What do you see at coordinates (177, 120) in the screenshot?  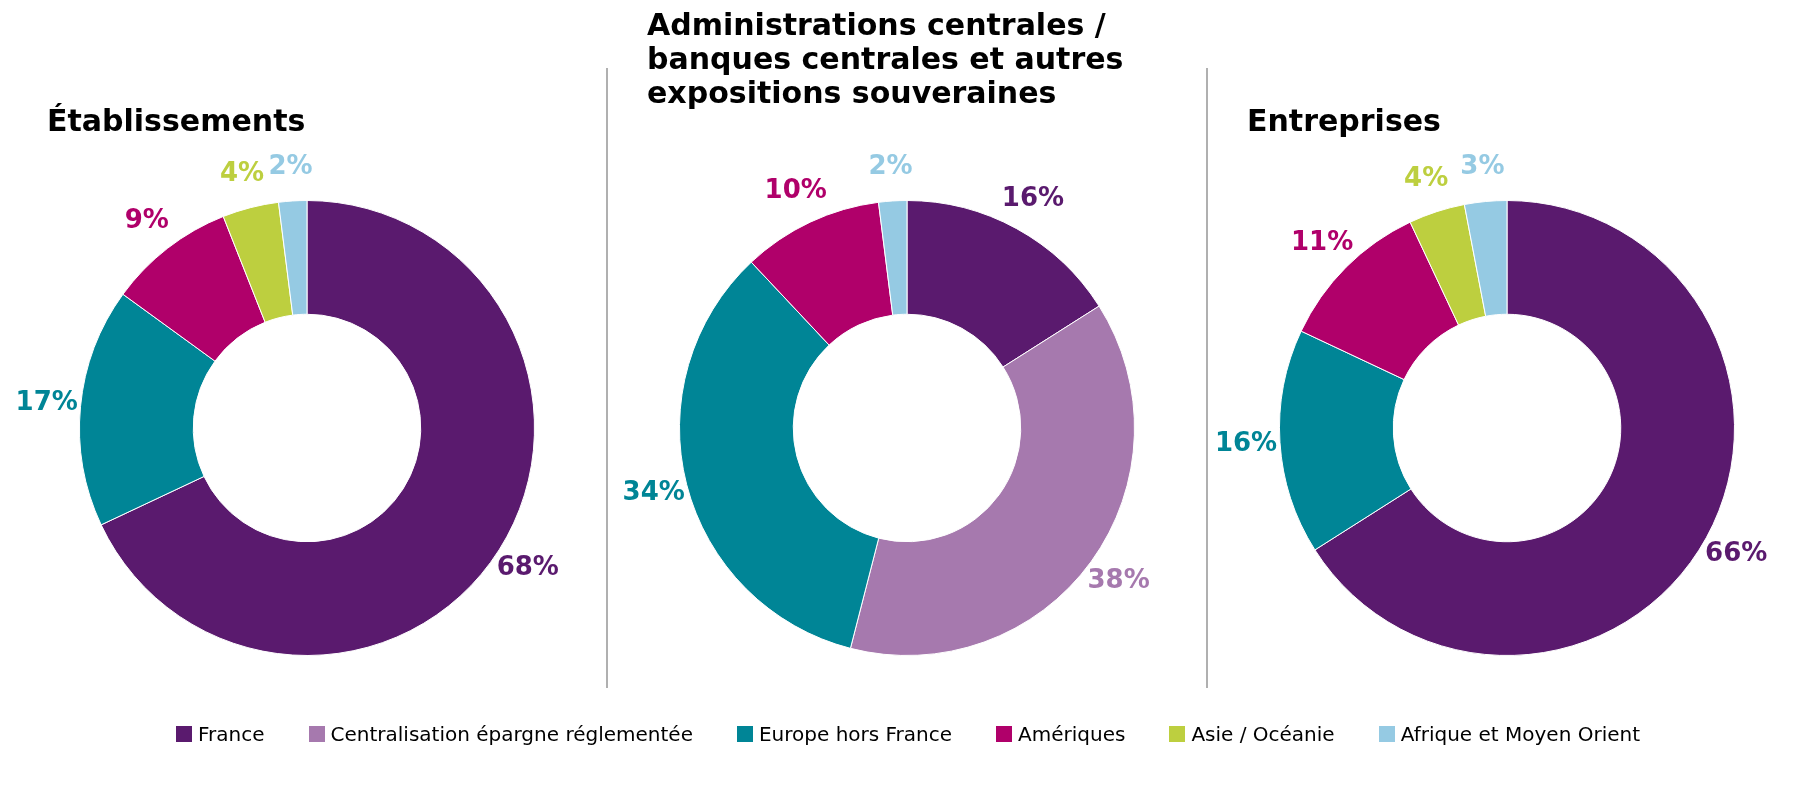 I see `chart-title: Établissements` at bounding box center [177, 120].